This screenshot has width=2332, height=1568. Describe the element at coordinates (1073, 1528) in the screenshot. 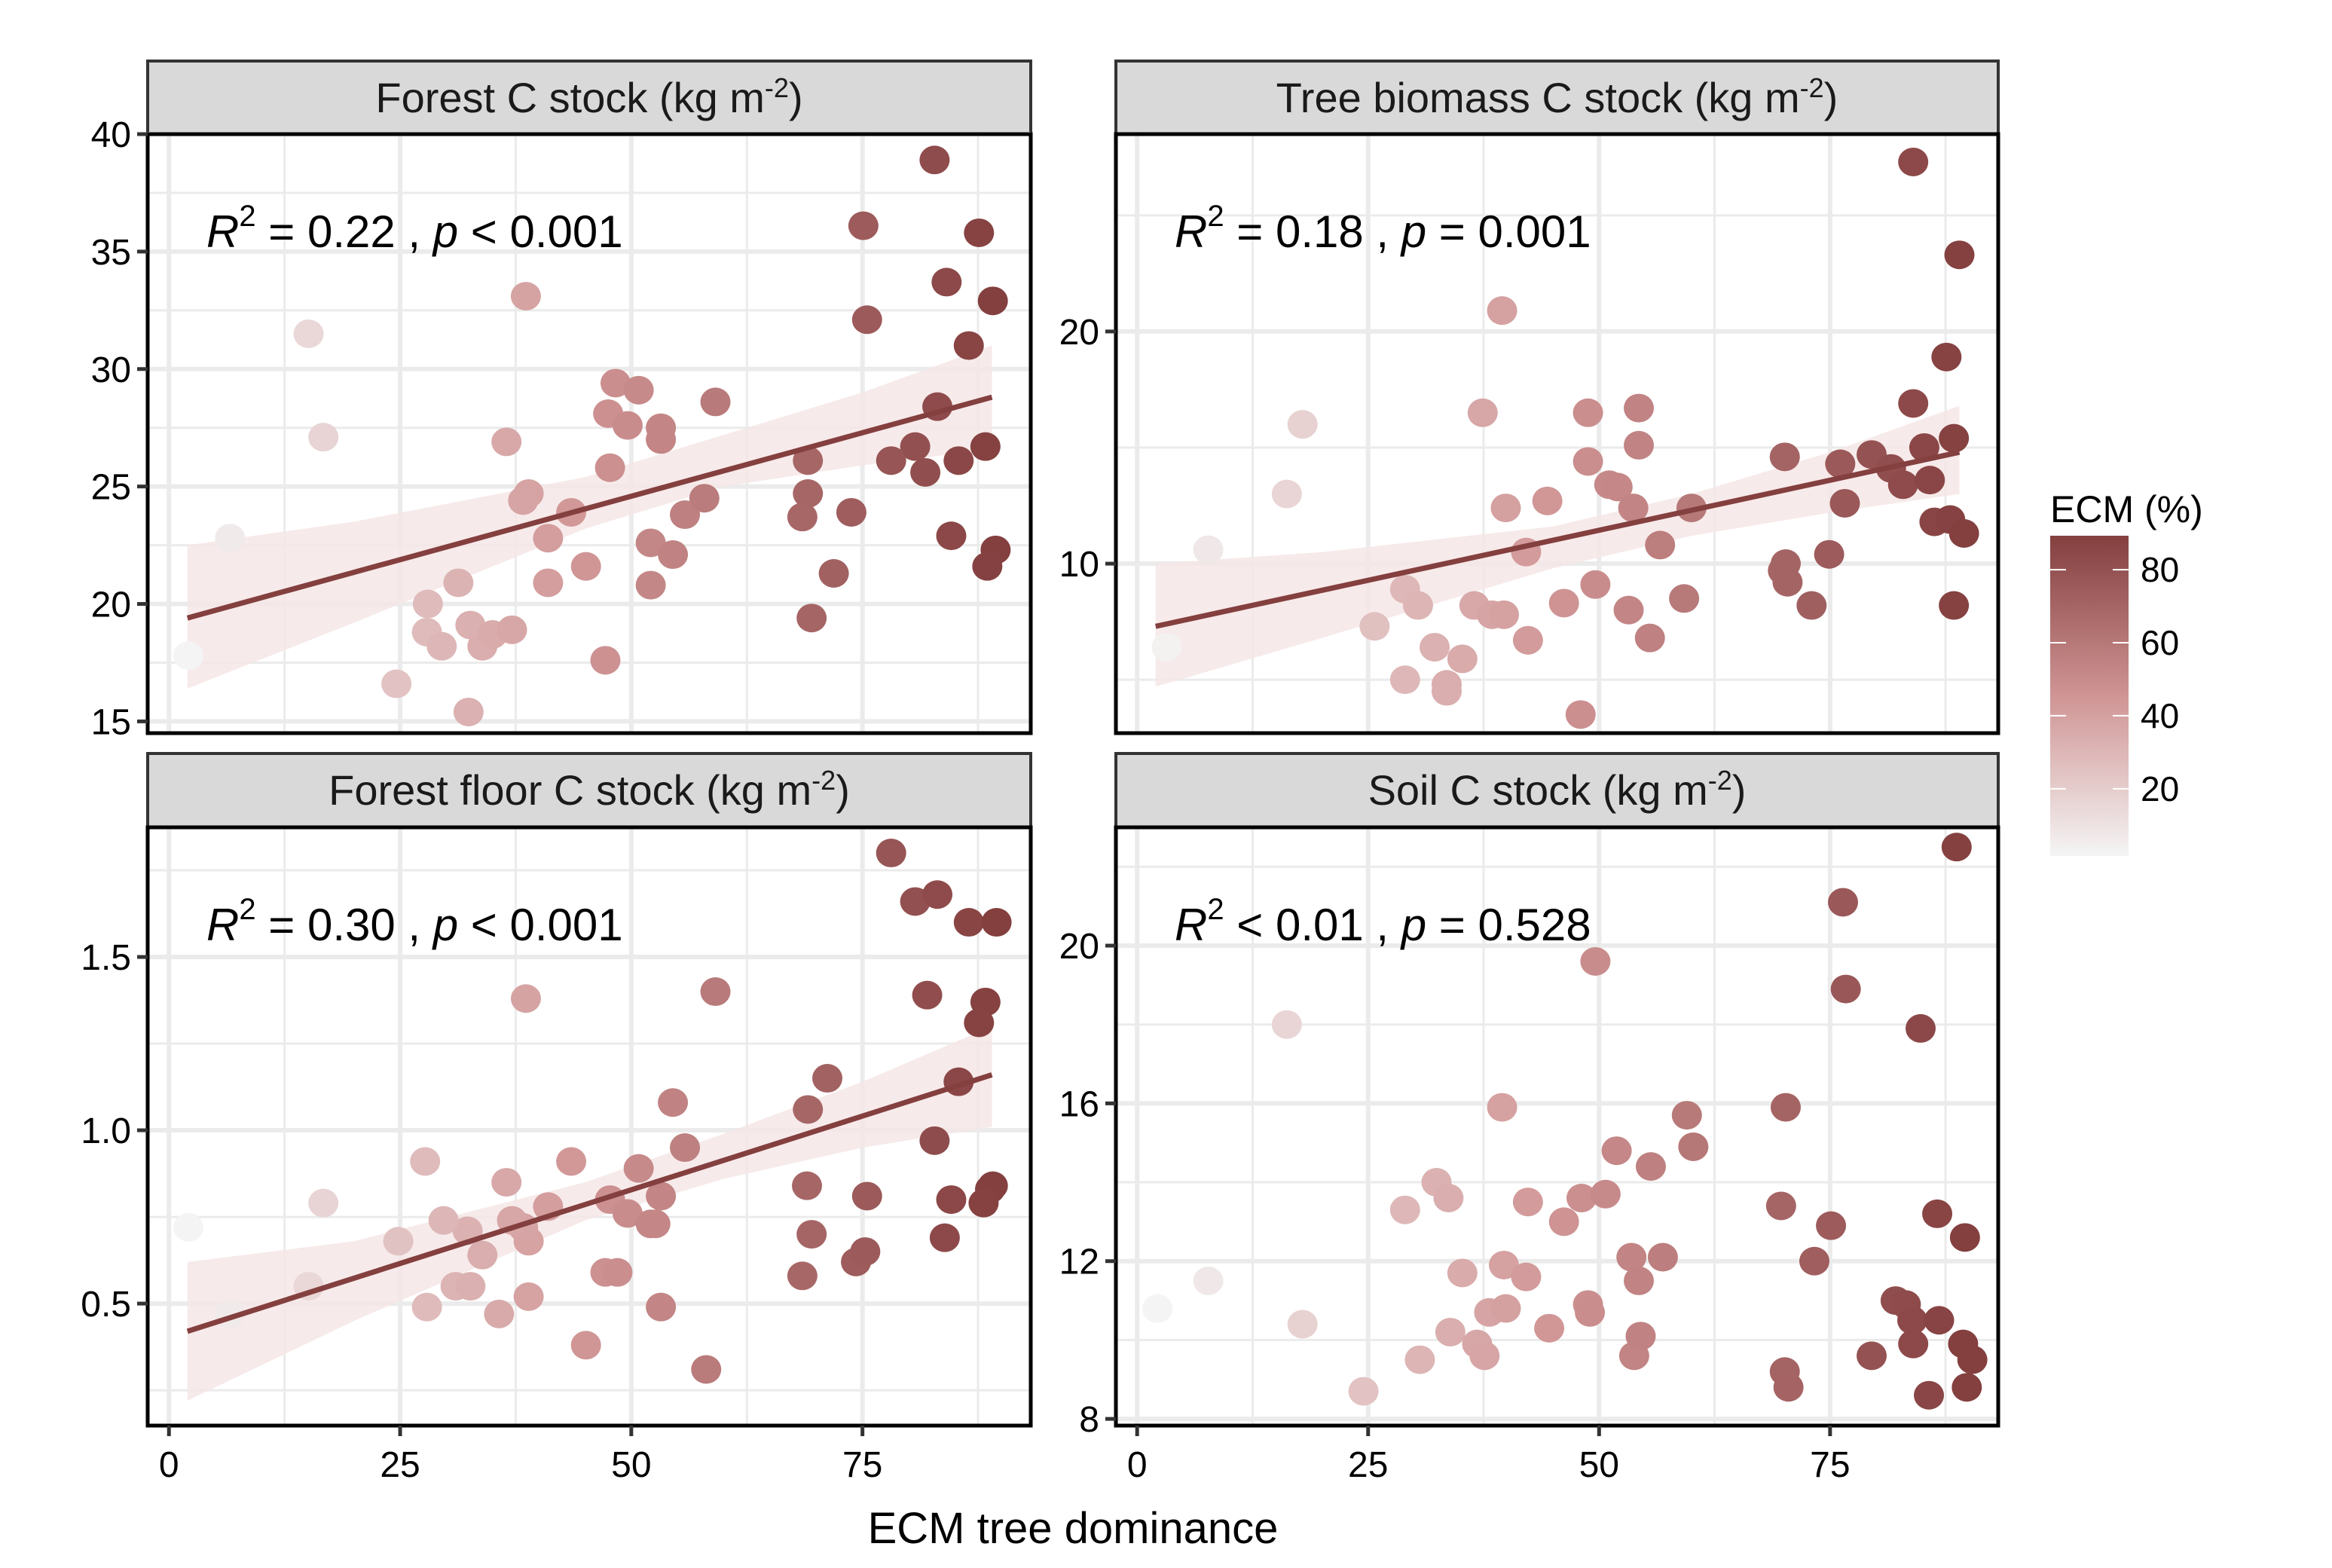

I see `x-axis-title: ECM tree dominance` at that location.